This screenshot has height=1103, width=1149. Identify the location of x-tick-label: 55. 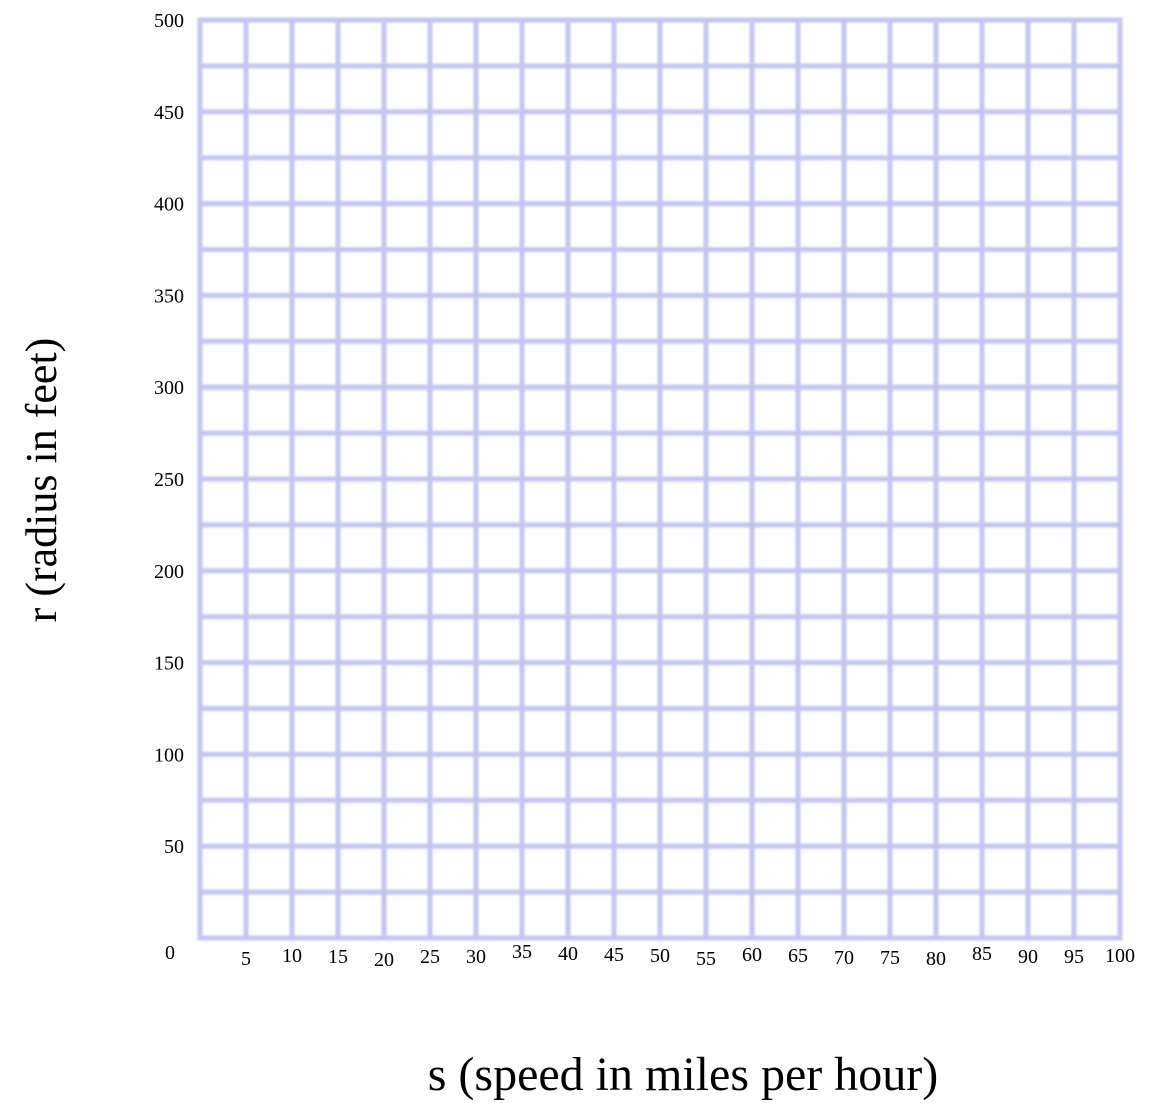
(706, 959).